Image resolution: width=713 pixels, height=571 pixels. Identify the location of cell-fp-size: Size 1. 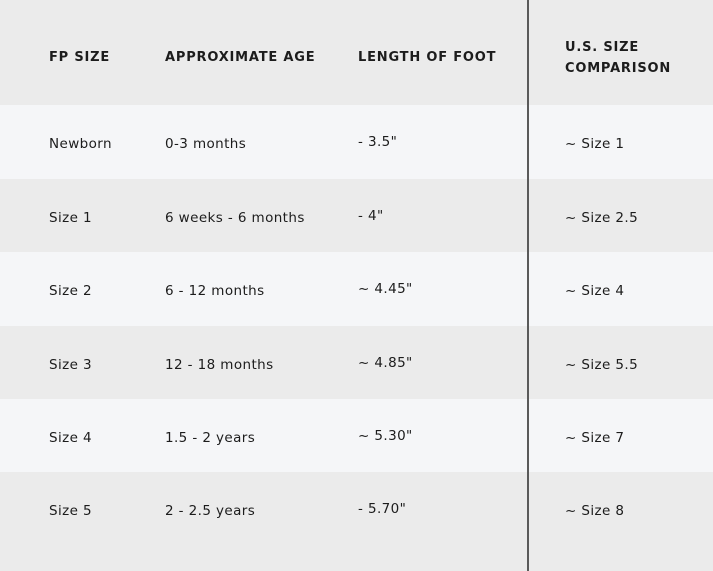
(70, 218).